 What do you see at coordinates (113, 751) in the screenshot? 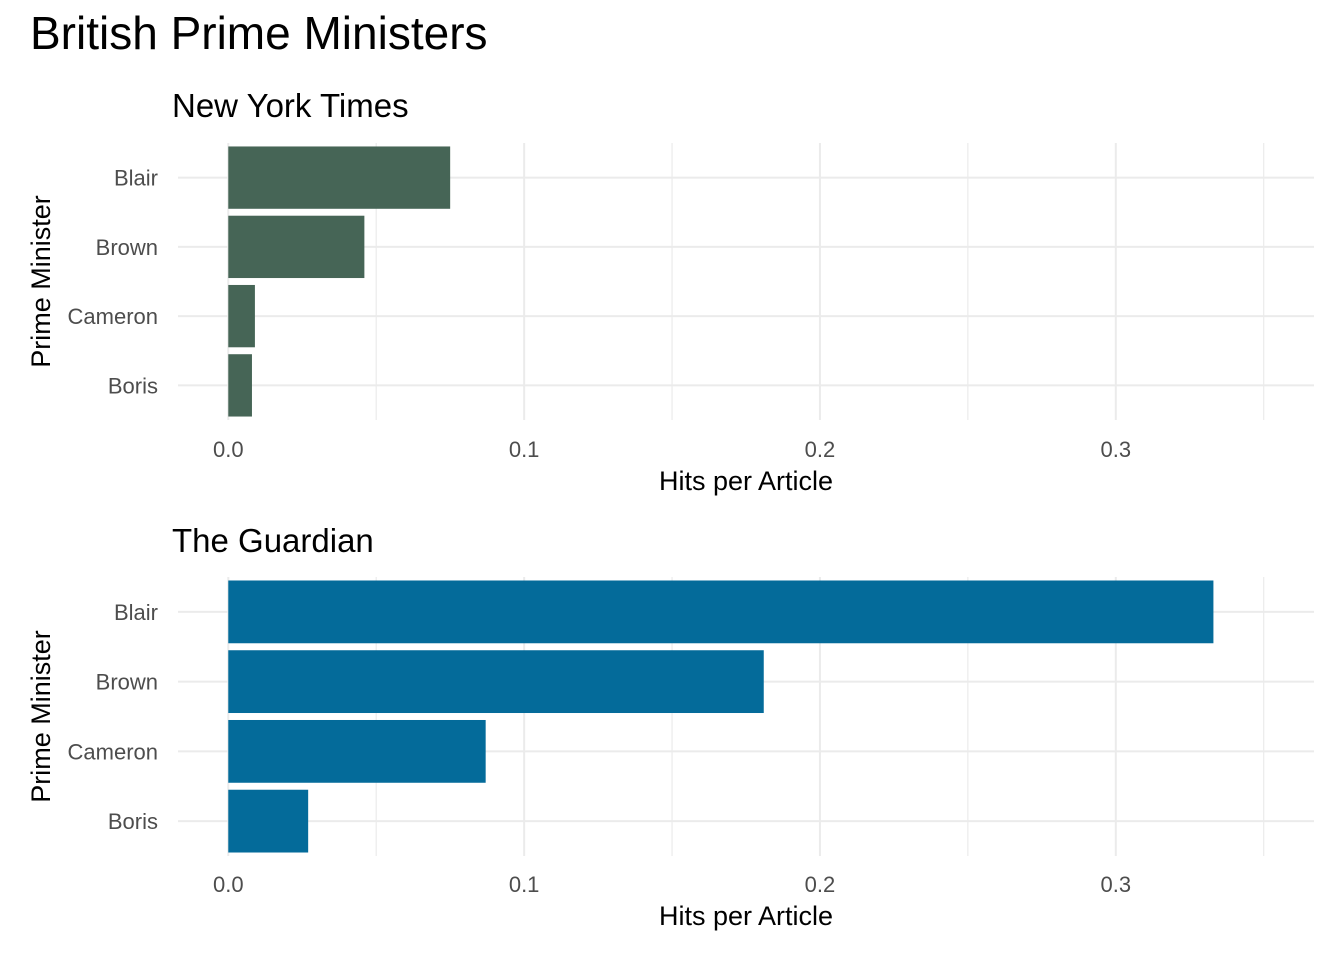
I see `guardian-category-label: Cameron` at bounding box center [113, 751].